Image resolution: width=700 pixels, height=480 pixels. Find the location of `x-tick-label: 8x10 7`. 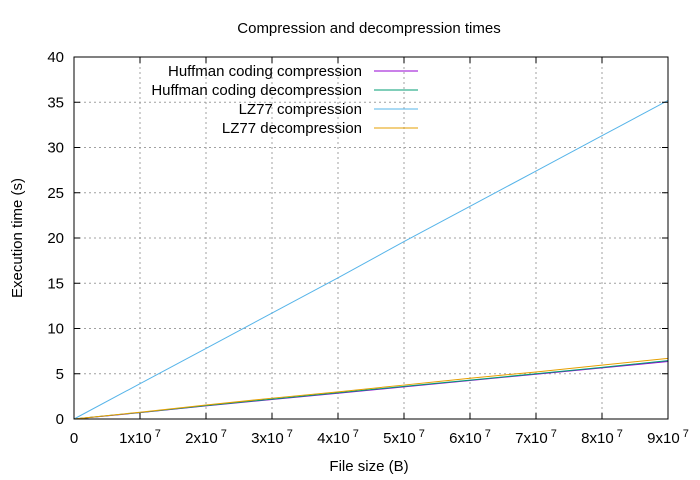

x-tick-label: 8x10 7 is located at coordinates (602, 437).